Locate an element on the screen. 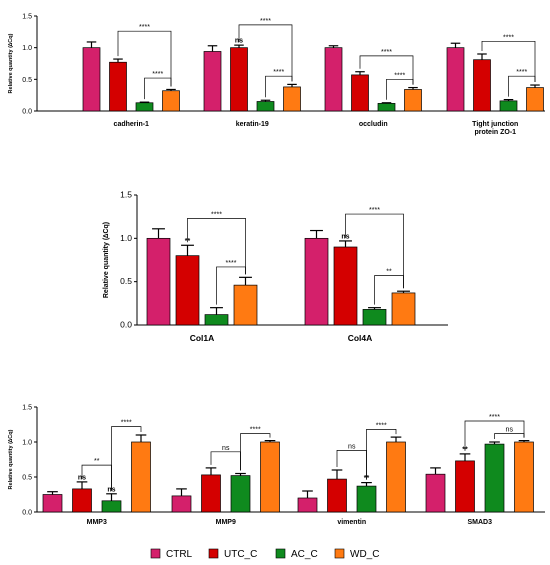 This screenshot has height=565, width=550. bar-occludin-utc-c is located at coordinates (360, 93).